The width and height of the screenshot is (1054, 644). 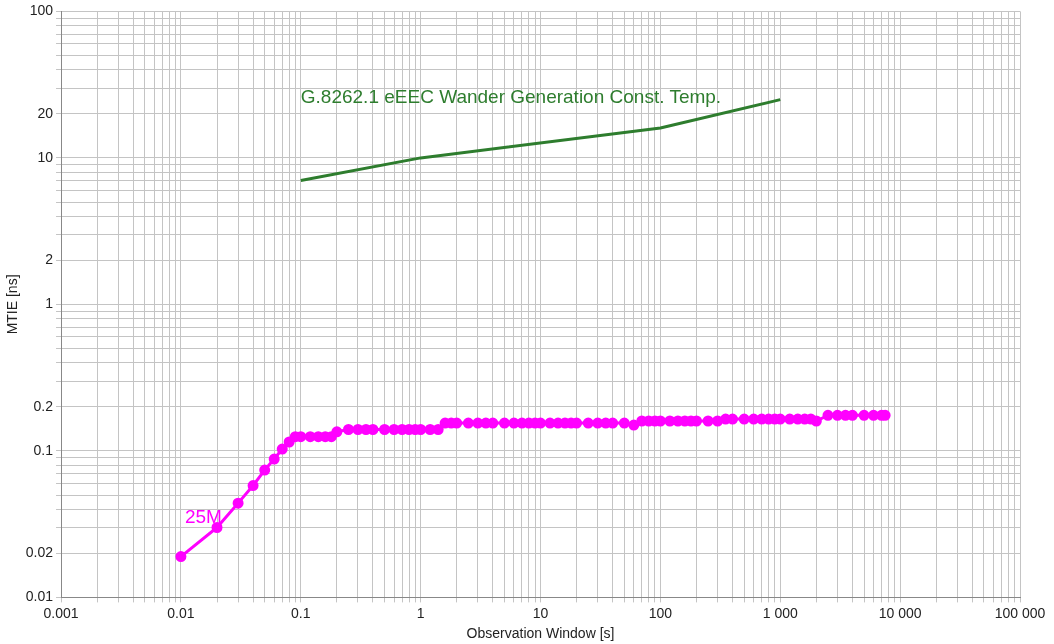 I want to click on x-tick-label: 100, so click(x=660, y=612).